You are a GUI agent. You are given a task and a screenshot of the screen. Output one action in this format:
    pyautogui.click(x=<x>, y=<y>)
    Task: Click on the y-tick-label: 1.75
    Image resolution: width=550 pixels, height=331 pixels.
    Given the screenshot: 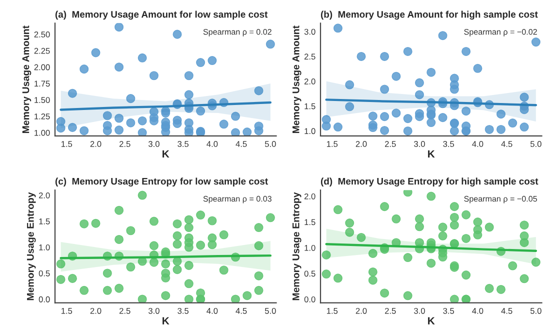 What is the action you would take?
    pyautogui.click(x=42, y=83)
    